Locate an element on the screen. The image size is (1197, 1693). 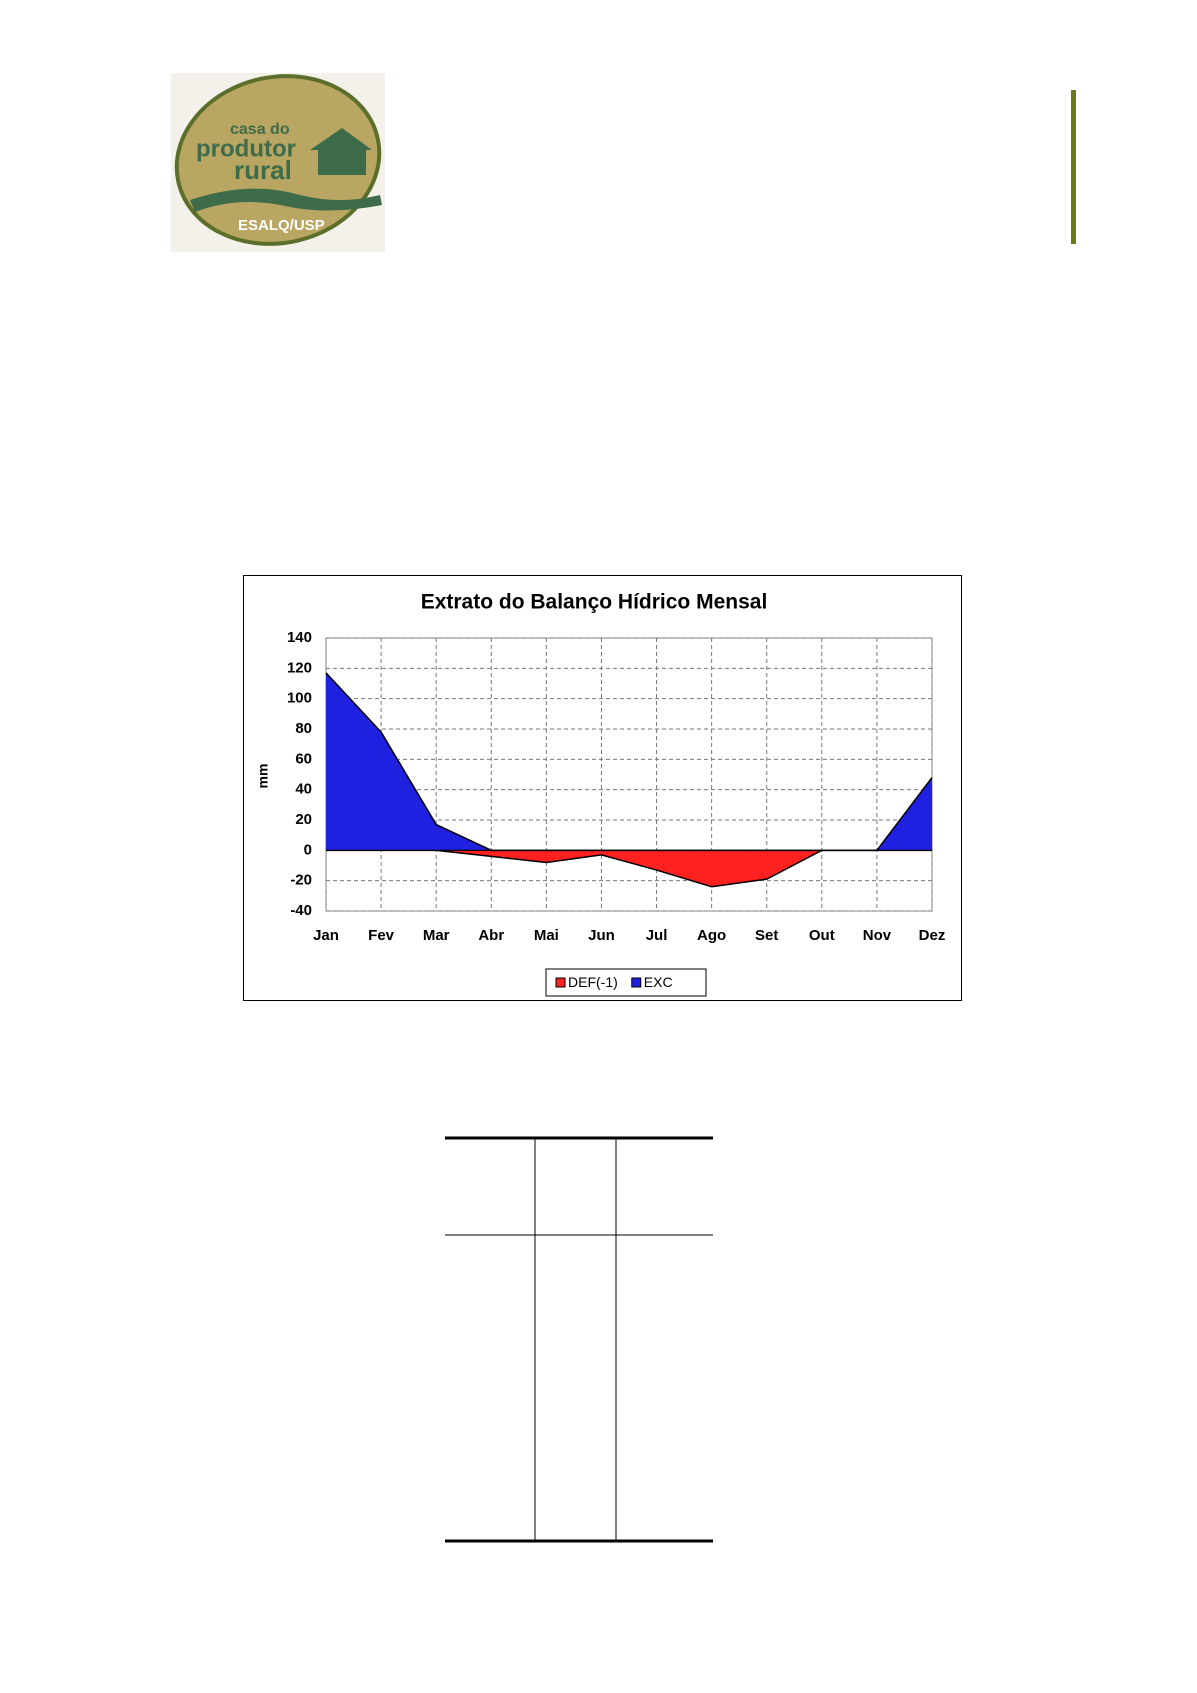
x-tick-label: Jul is located at coordinates (657, 935).